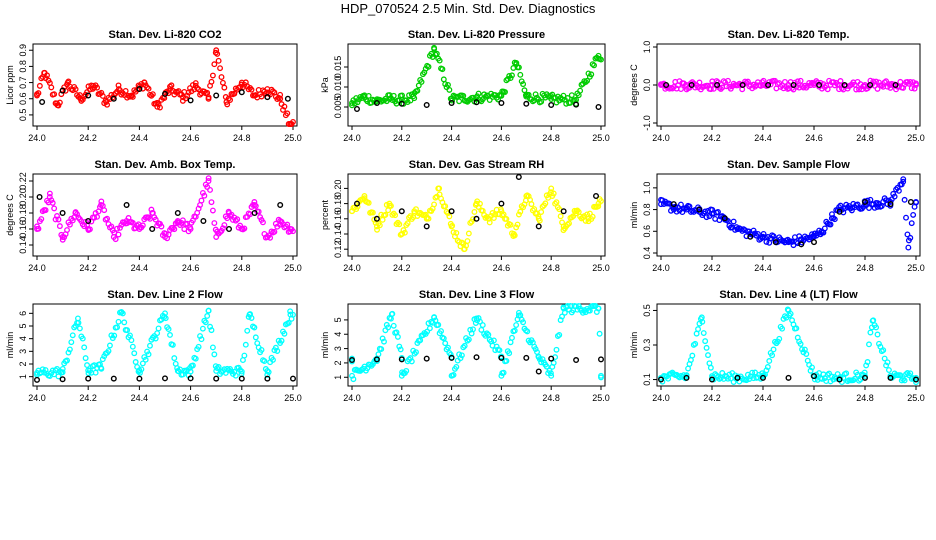 This screenshot has height=540, width=936. I want to click on y-tick-label: 0.8, so click(647, 209).